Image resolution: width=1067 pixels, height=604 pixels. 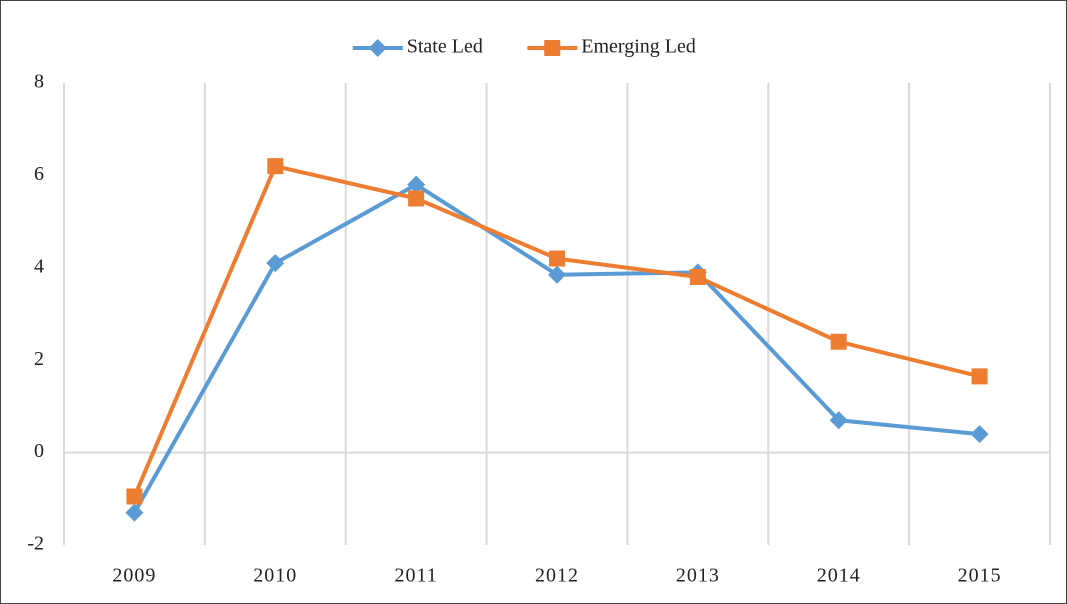 What do you see at coordinates (275, 576) in the screenshot?
I see `x-tick-label: 2010` at bounding box center [275, 576].